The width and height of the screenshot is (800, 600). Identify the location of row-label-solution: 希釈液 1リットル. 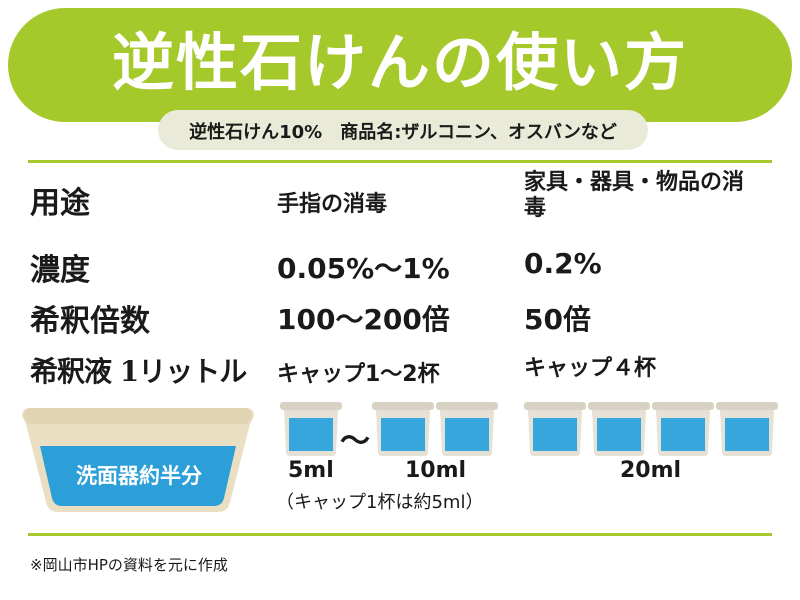
(138, 371).